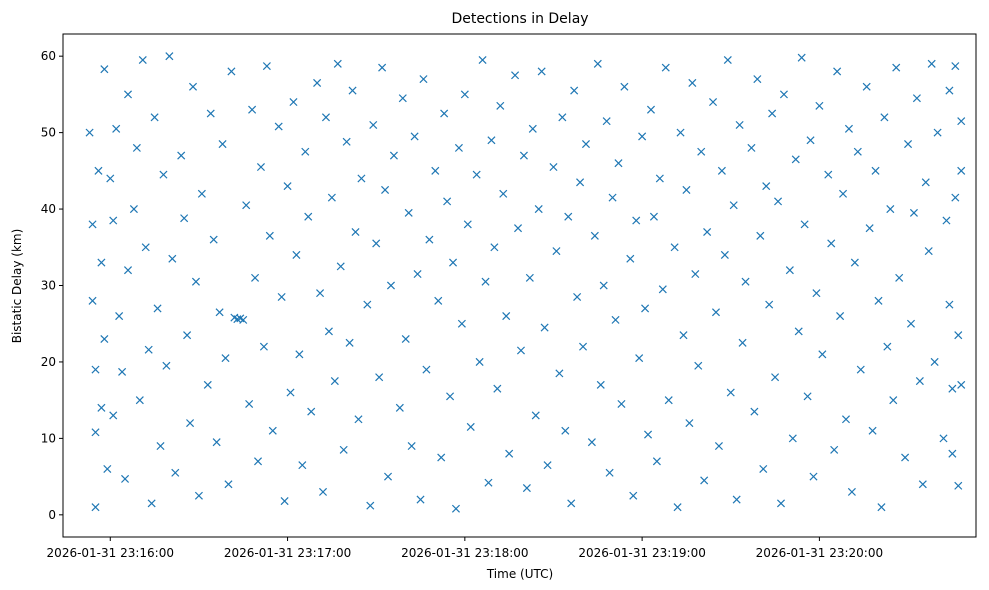  What do you see at coordinates (52, 515) in the screenshot?
I see `y-tick-label: 0` at bounding box center [52, 515].